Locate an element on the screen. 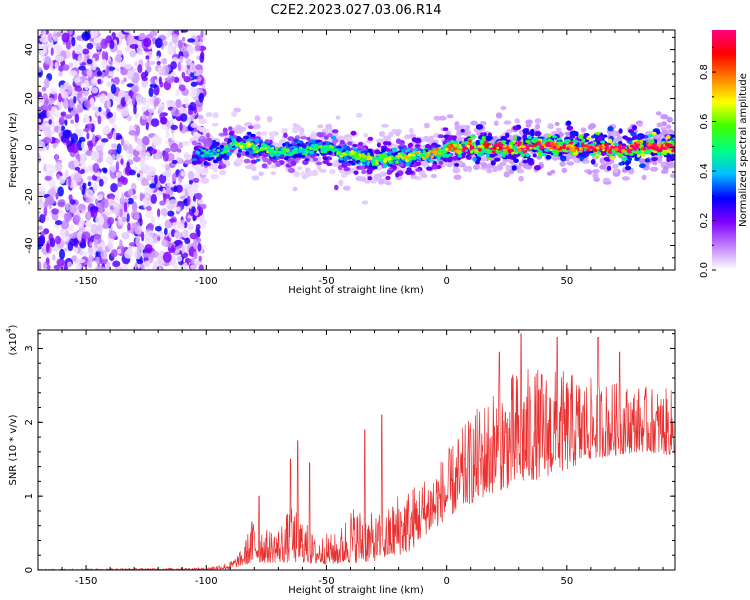  x-tick-label: 50 is located at coordinates (566, 581).